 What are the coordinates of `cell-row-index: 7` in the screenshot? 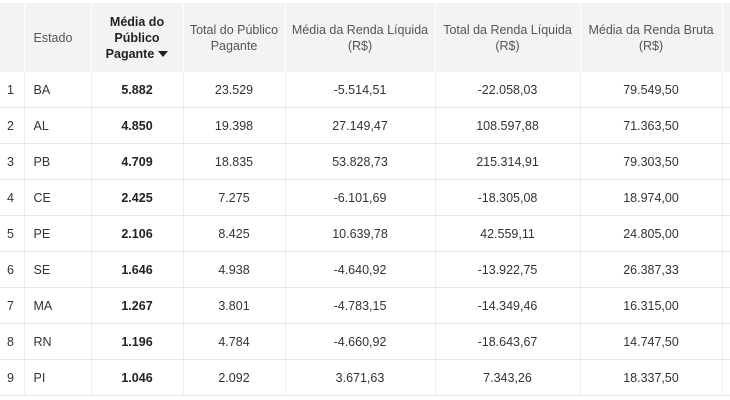 It's located at (12, 305).